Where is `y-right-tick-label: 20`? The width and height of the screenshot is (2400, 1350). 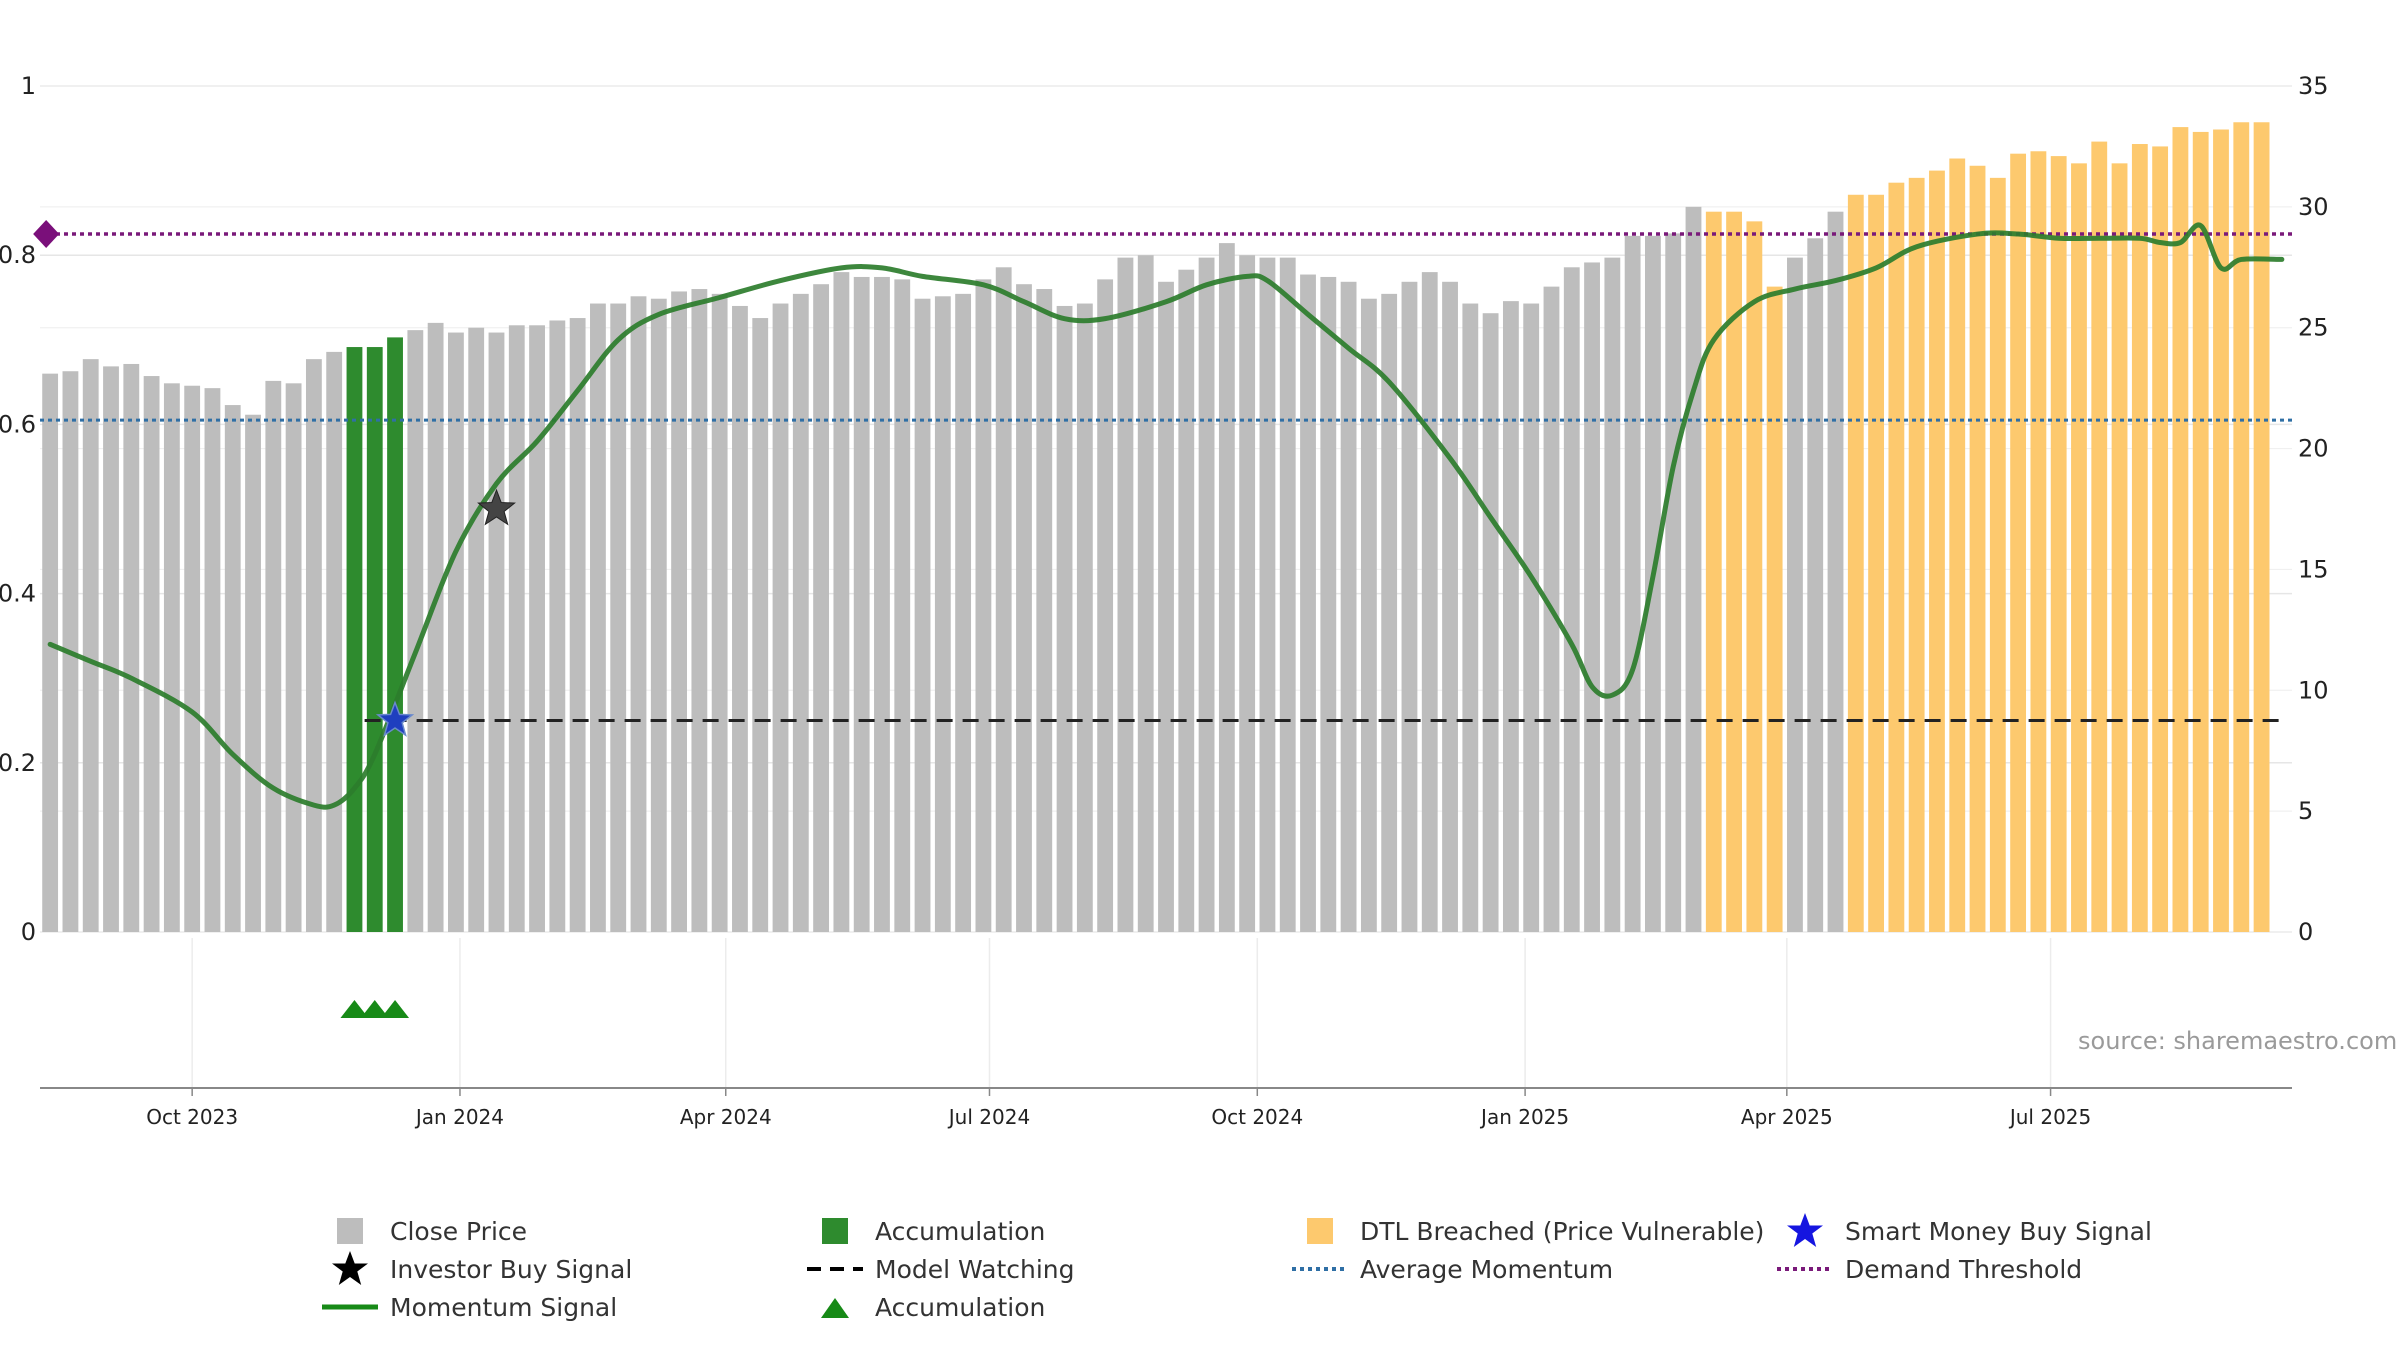
y-right-tick-label: 20 is located at coordinates (2313, 449).